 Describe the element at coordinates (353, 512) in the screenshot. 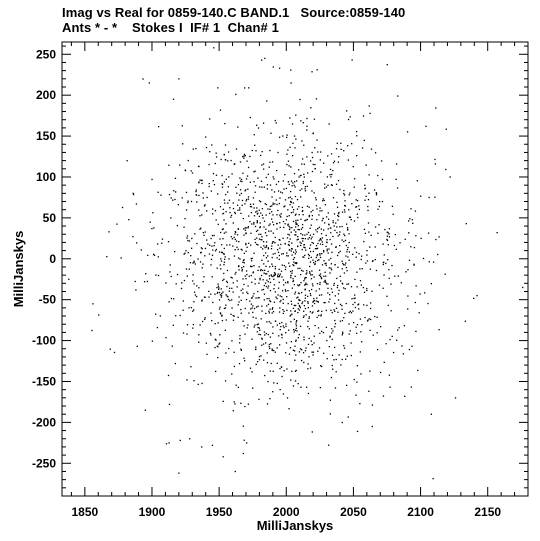

I see `x-tick-label: 2050` at that location.